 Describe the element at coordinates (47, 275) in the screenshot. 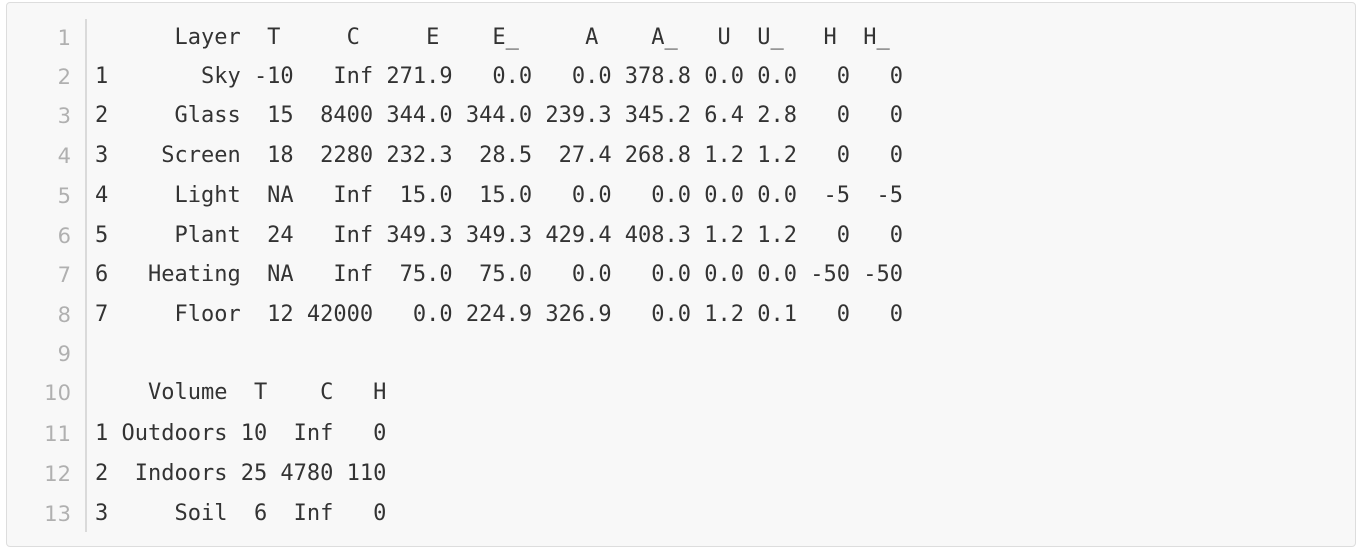

I see `line-number-gutter: 1 2 3 4 5 6 7 8 9 10 11 12 13` at that location.